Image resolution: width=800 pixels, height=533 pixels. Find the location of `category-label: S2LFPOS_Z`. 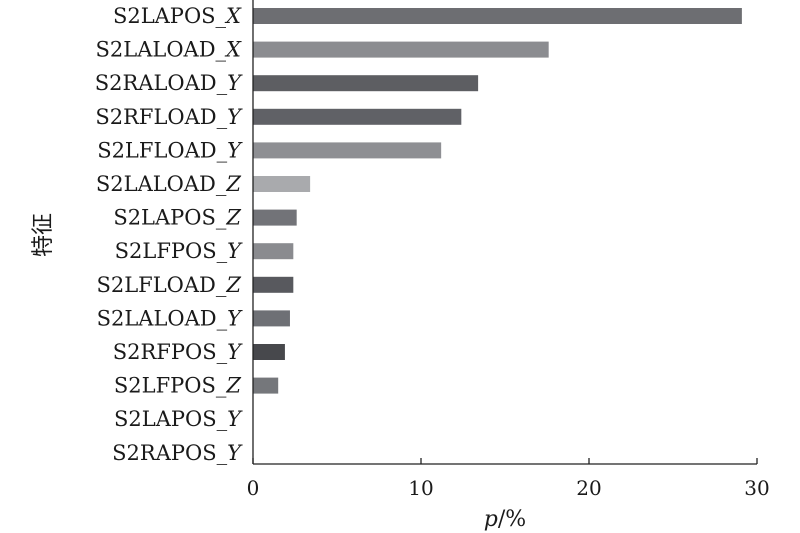

category-label: S2LFPOS_Z is located at coordinates (178, 386).